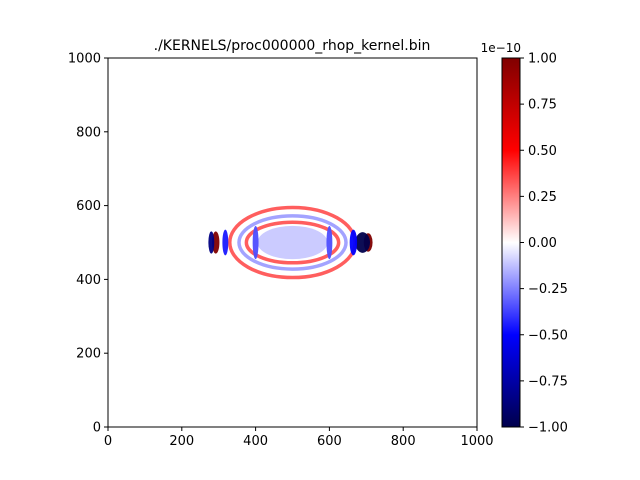 The image size is (640, 480). What do you see at coordinates (542, 197) in the screenshot?
I see `colorbar-tick-label: 0.25` at bounding box center [542, 197].